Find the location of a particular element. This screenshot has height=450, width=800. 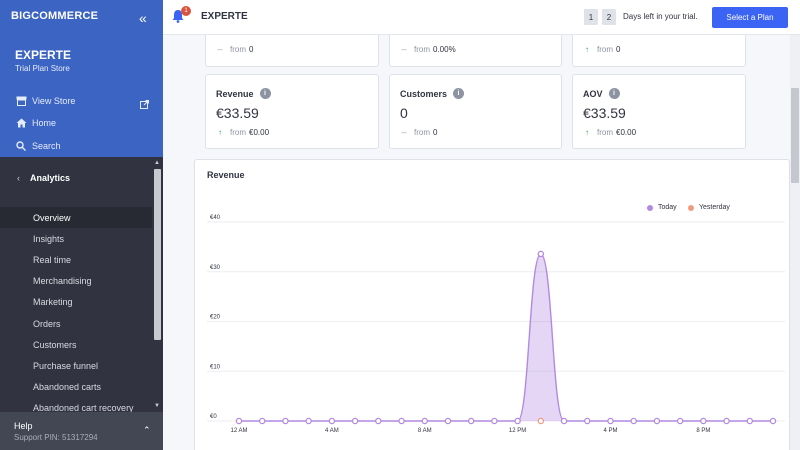

metric-label: Revenue i is located at coordinates (243, 93).